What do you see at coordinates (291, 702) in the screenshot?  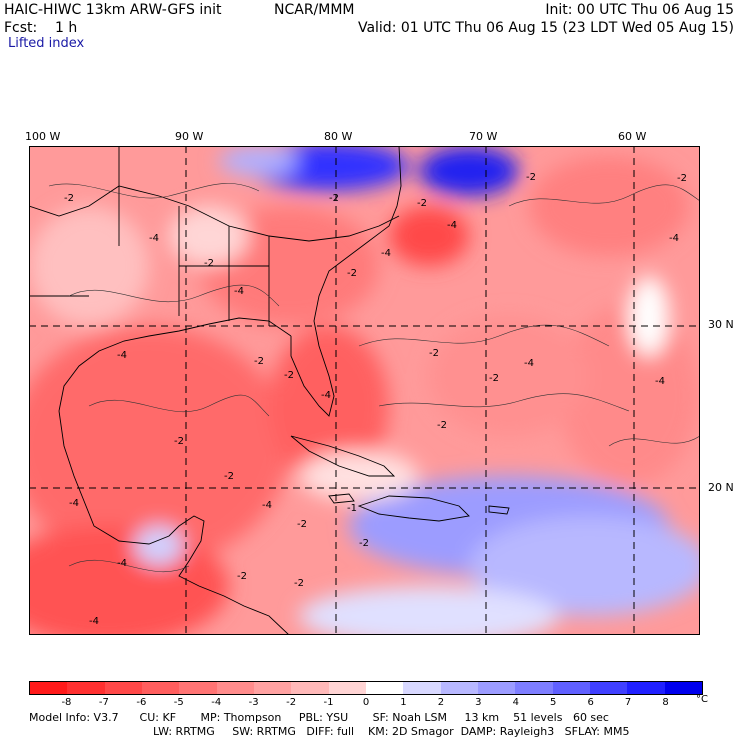 I see `colorbar-tick-label: -2` at bounding box center [291, 702].